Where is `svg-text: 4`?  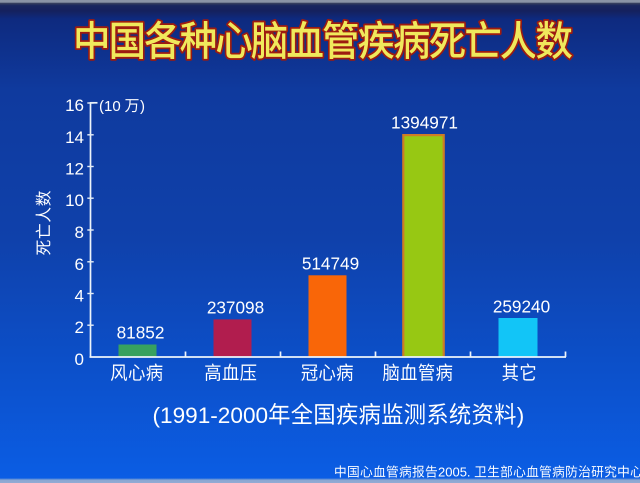 svg-text: 4 is located at coordinates (79, 296).